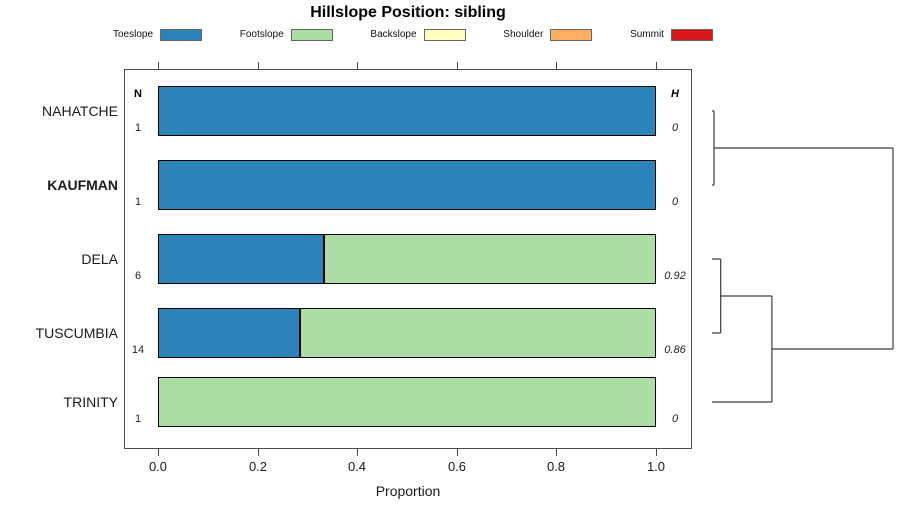  I want to click on bar-row-tuscumbia, so click(407, 333).